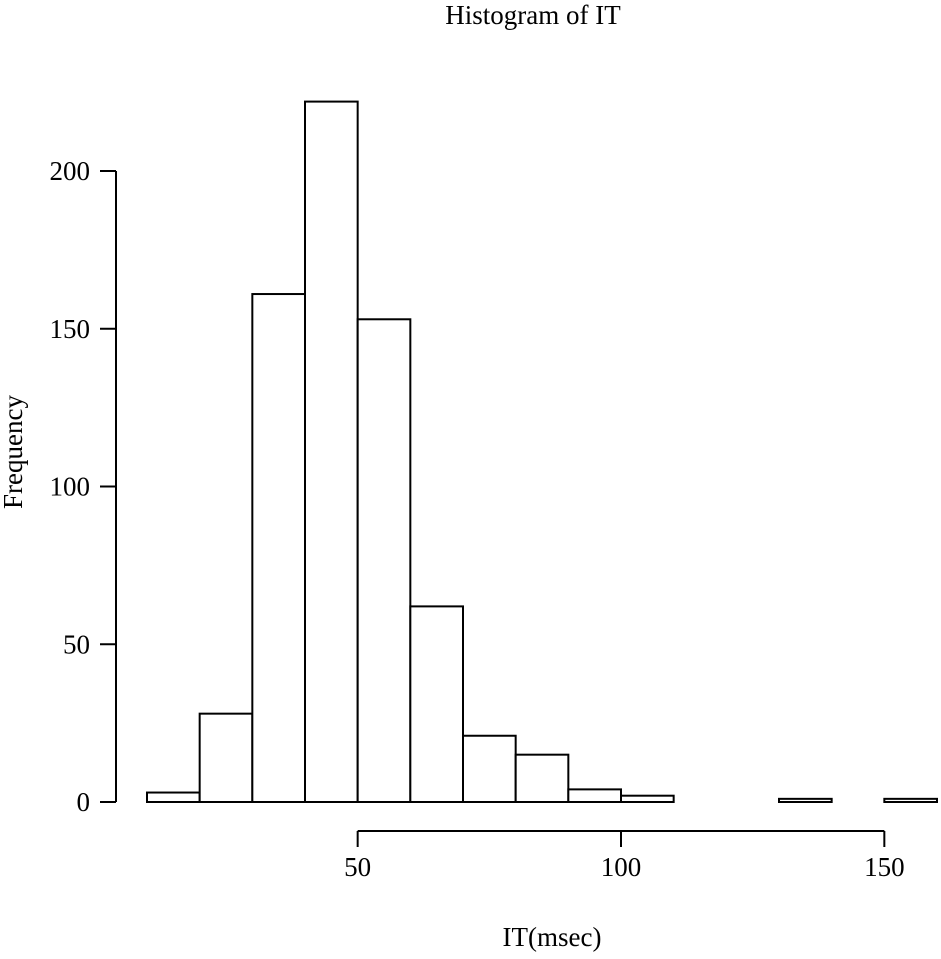  Describe the element at coordinates (552, 937) in the screenshot. I see `x-axis-label: IT(msec)` at that location.